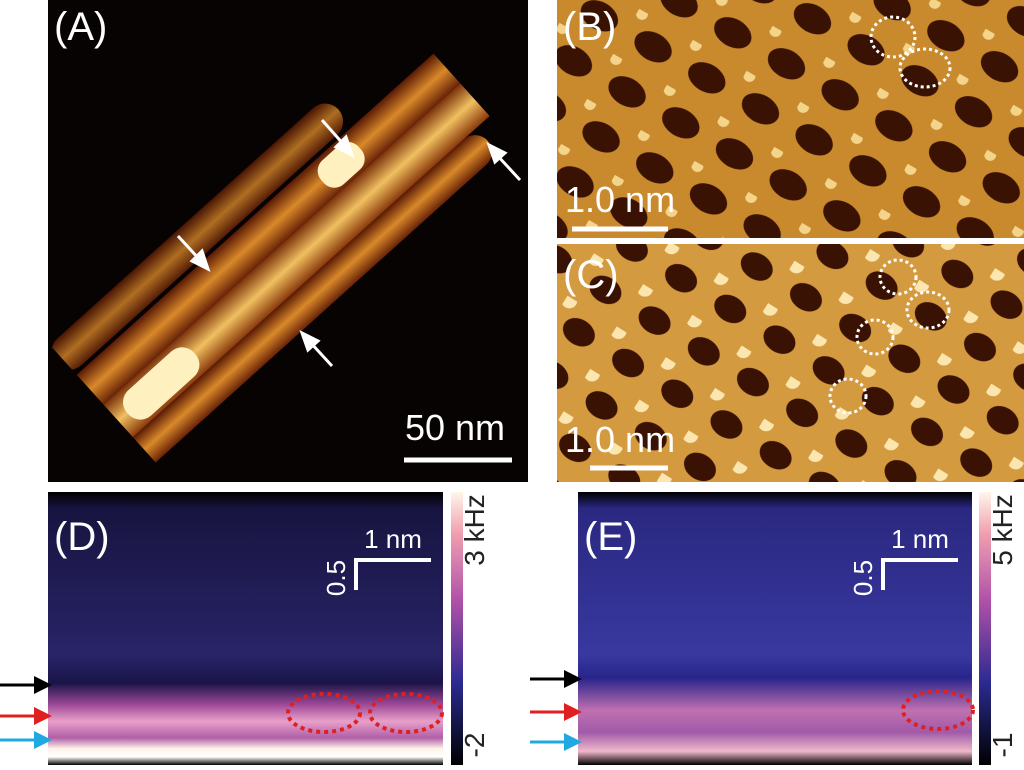 The height and width of the screenshot is (770, 1024). I want to click on scale-label: 50 nm, so click(455, 427).